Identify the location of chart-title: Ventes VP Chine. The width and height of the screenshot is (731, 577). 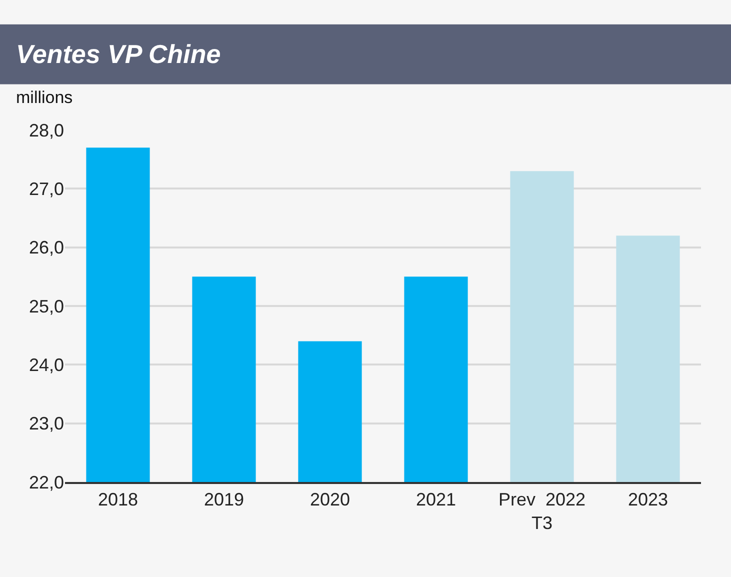
(118, 54).